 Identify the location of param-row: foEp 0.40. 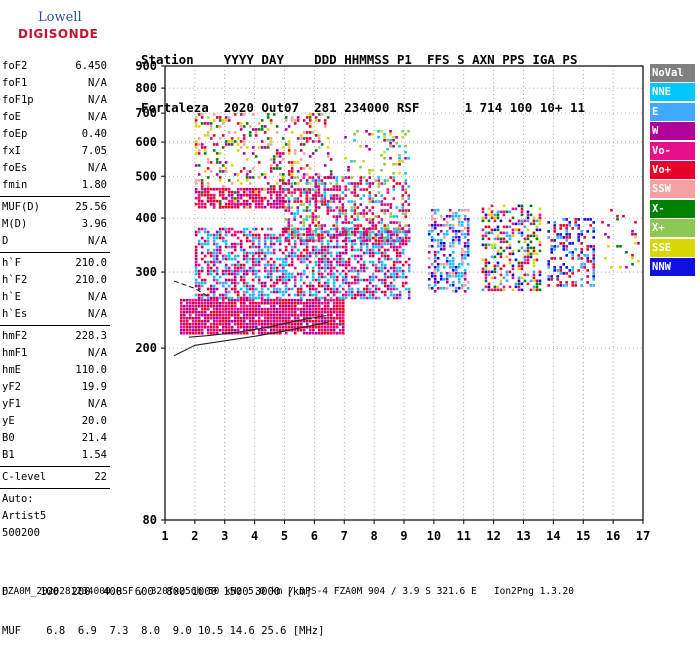
(56, 134).